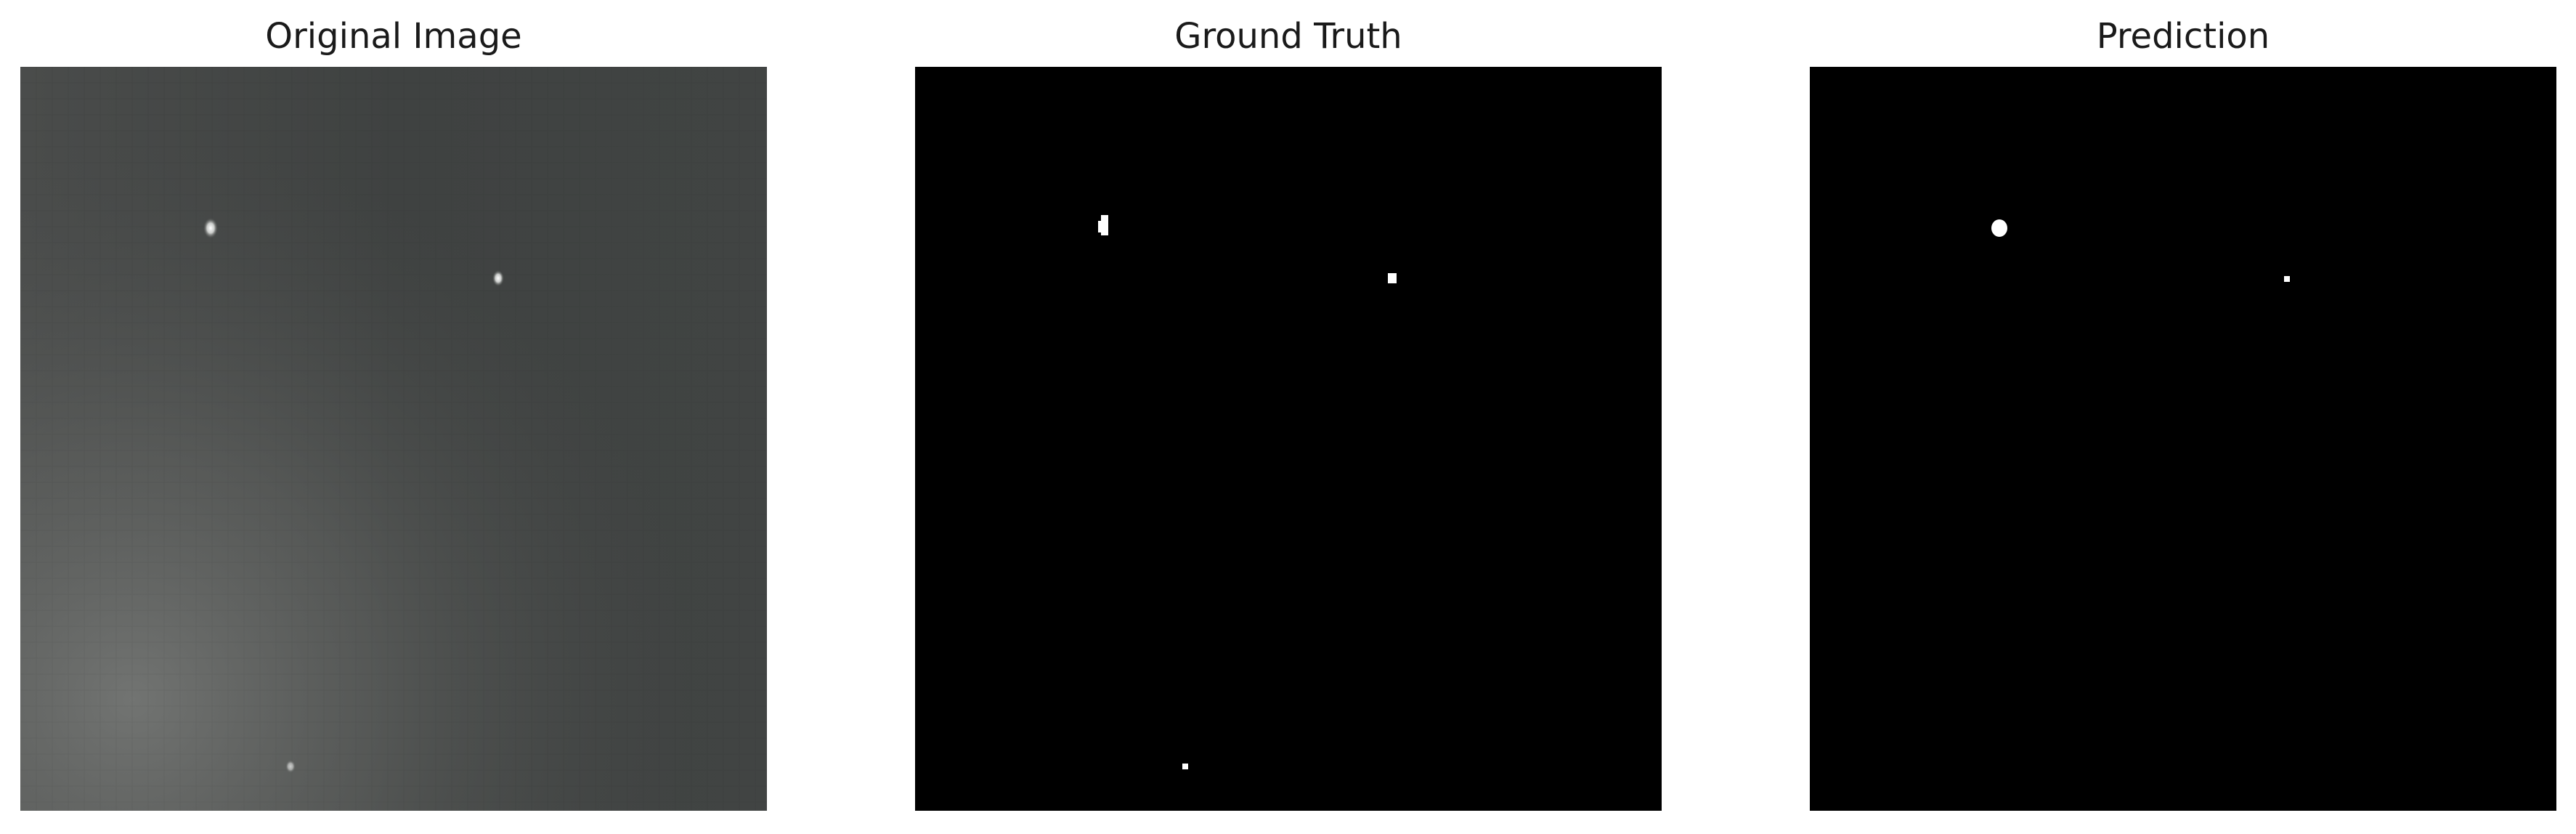 The width and height of the screenshot is (2576, 834). Describe the element at coordinates (393, 36) in the screenshot. I see `panel-title-original: Original Image` at that location.